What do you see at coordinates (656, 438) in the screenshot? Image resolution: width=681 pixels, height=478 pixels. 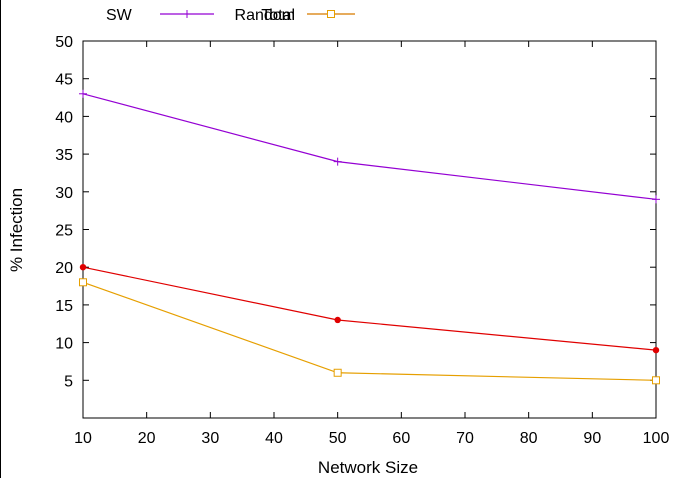 I see `x-tick-label: 100` at bounding box center [656, 438].